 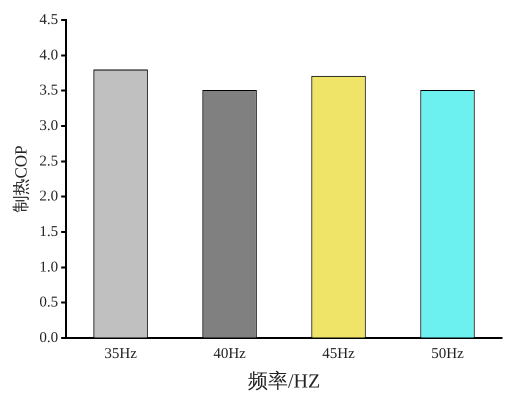 I want to click on x-tick-label: 35Hz, so click(x=121, y=354).